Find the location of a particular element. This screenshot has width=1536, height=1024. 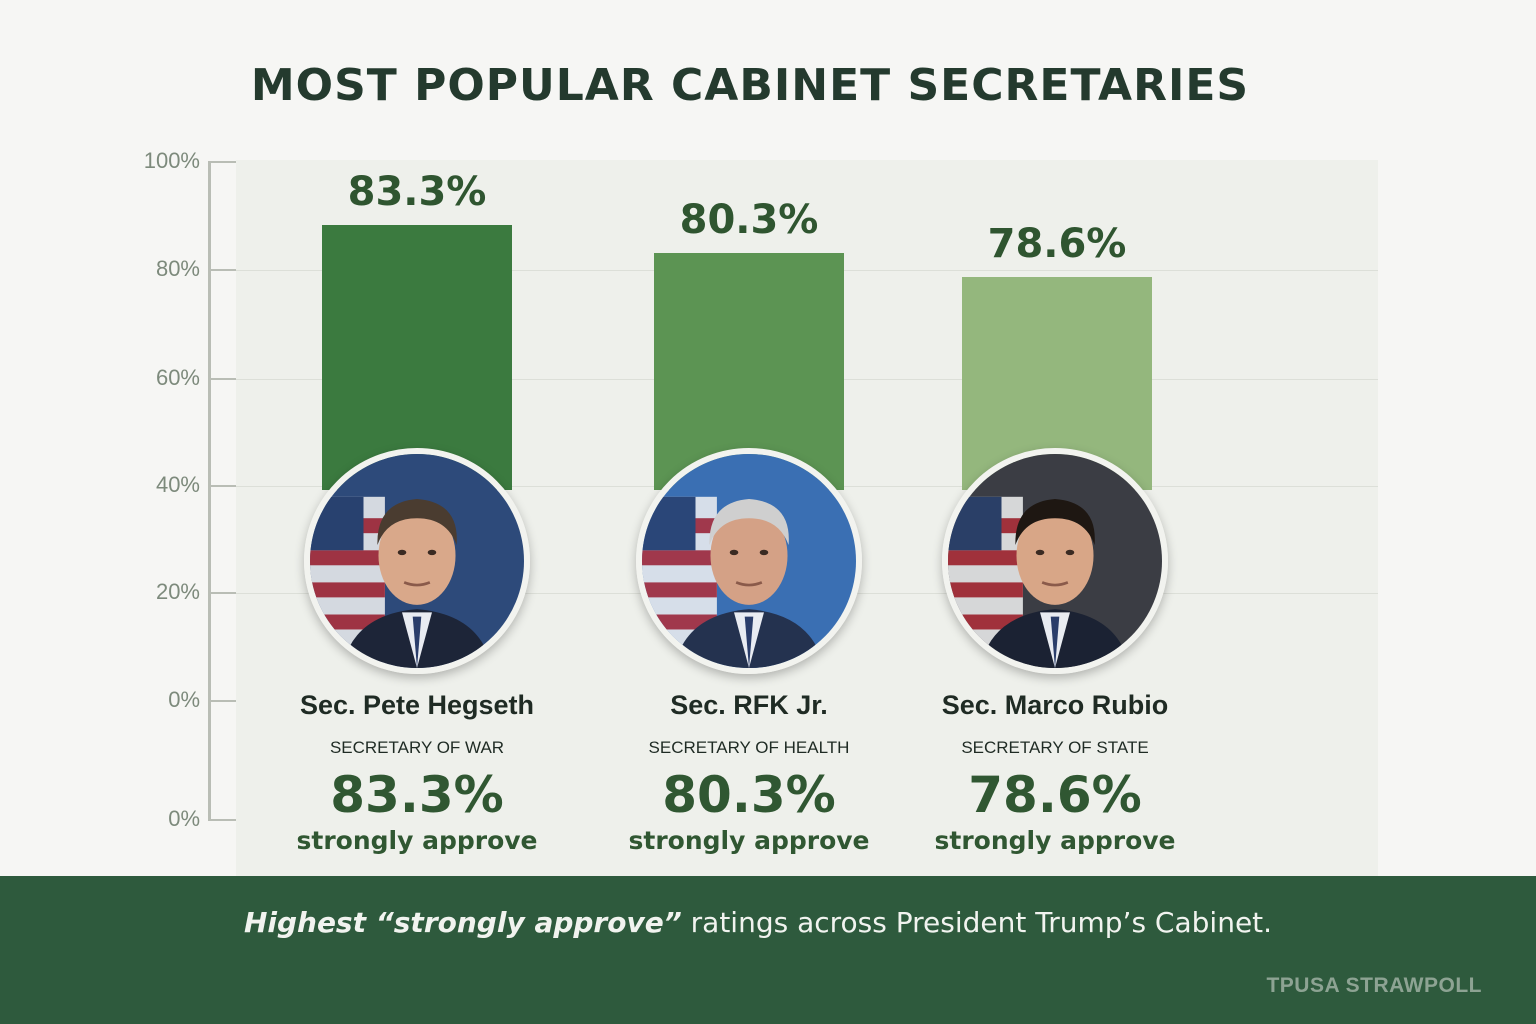

portrait-rubio-icon is located at coordinates (1055, 561).